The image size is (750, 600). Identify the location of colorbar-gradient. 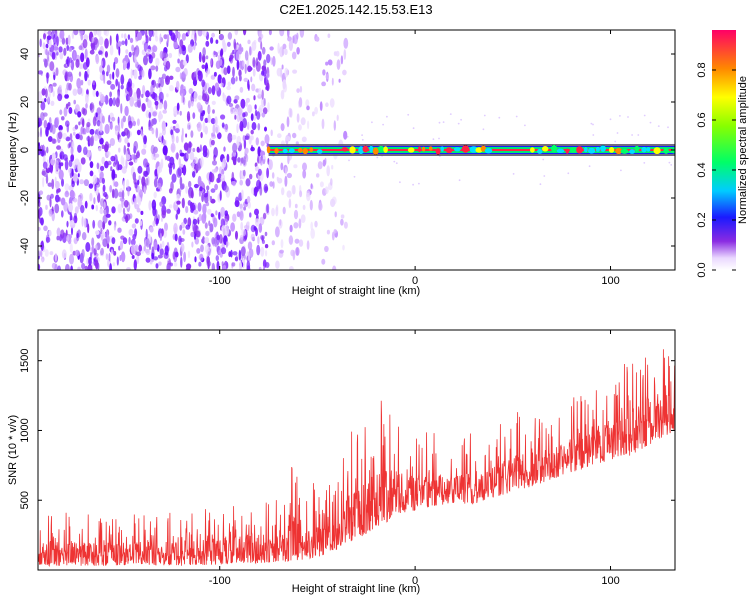
(724, 150).